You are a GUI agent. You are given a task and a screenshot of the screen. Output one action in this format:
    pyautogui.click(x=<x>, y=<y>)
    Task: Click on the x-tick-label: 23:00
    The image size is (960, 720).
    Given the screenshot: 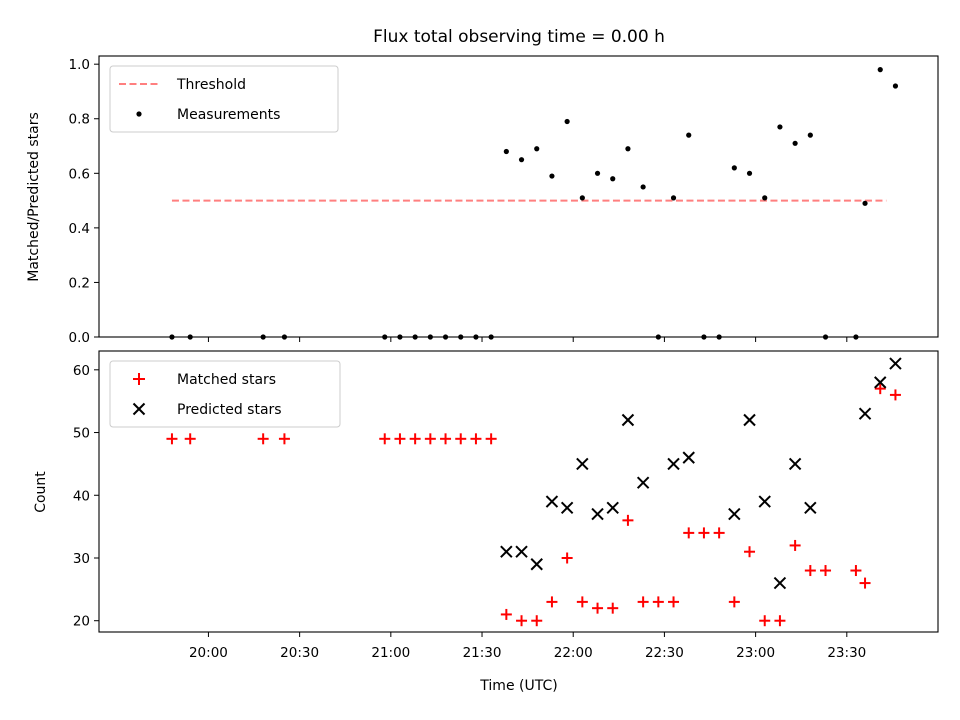 What is the action you would take?
    pyautogui.click(x=755, y=653)
    